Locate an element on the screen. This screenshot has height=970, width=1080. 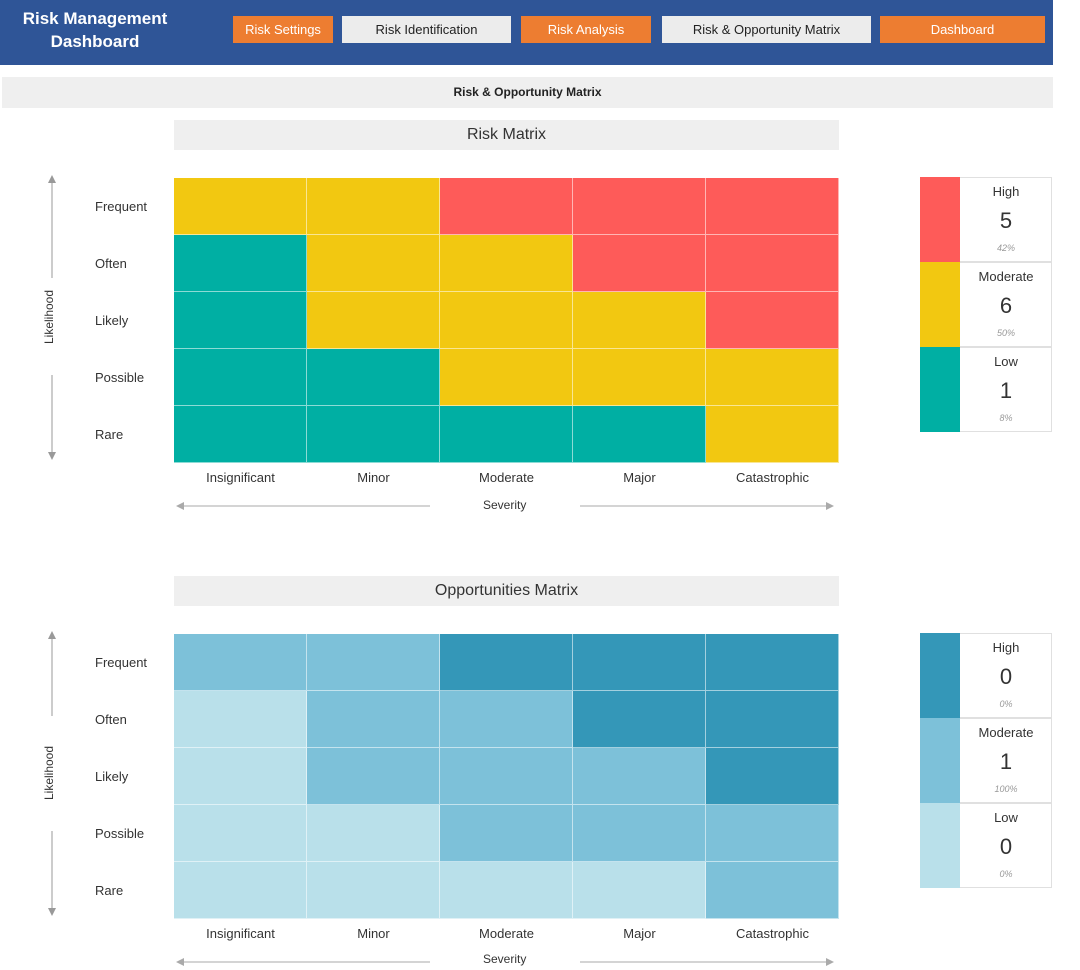
column-label: Major is located at coordinates (639, 477).